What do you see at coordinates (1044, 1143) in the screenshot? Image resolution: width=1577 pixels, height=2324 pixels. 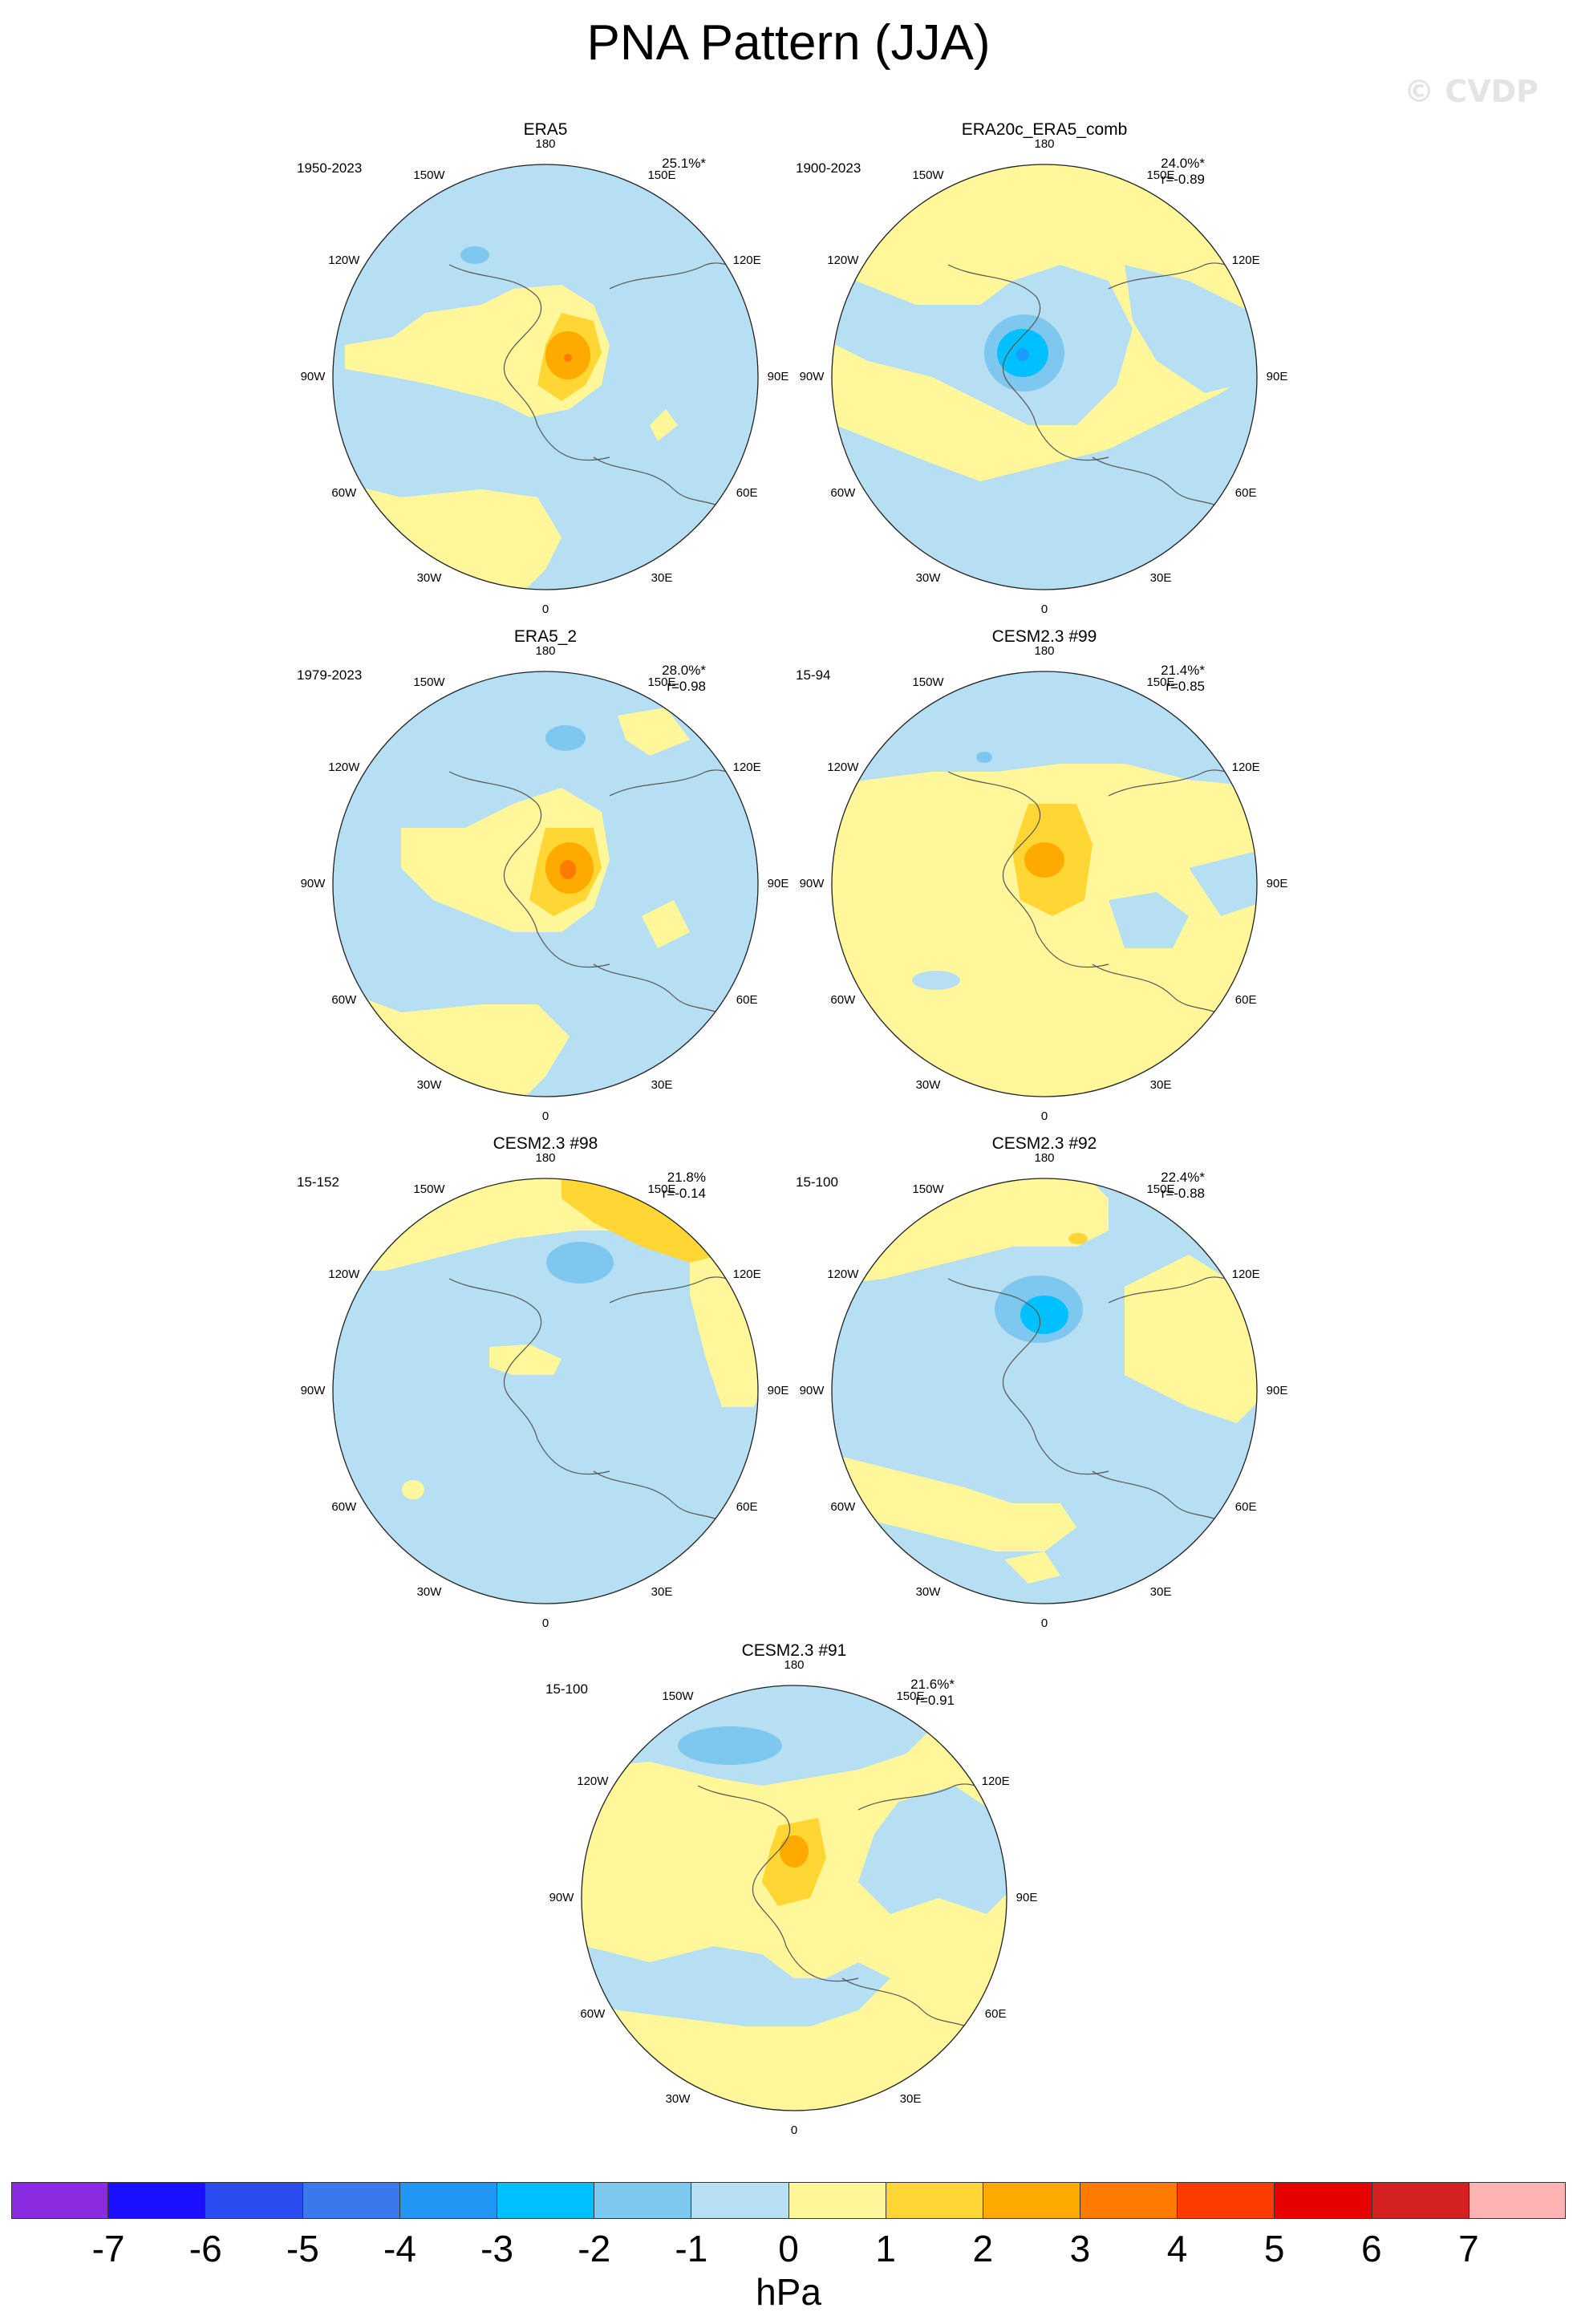 I see `panel-title: CESM2.3 #92` at bounding box center [1044, 1143].